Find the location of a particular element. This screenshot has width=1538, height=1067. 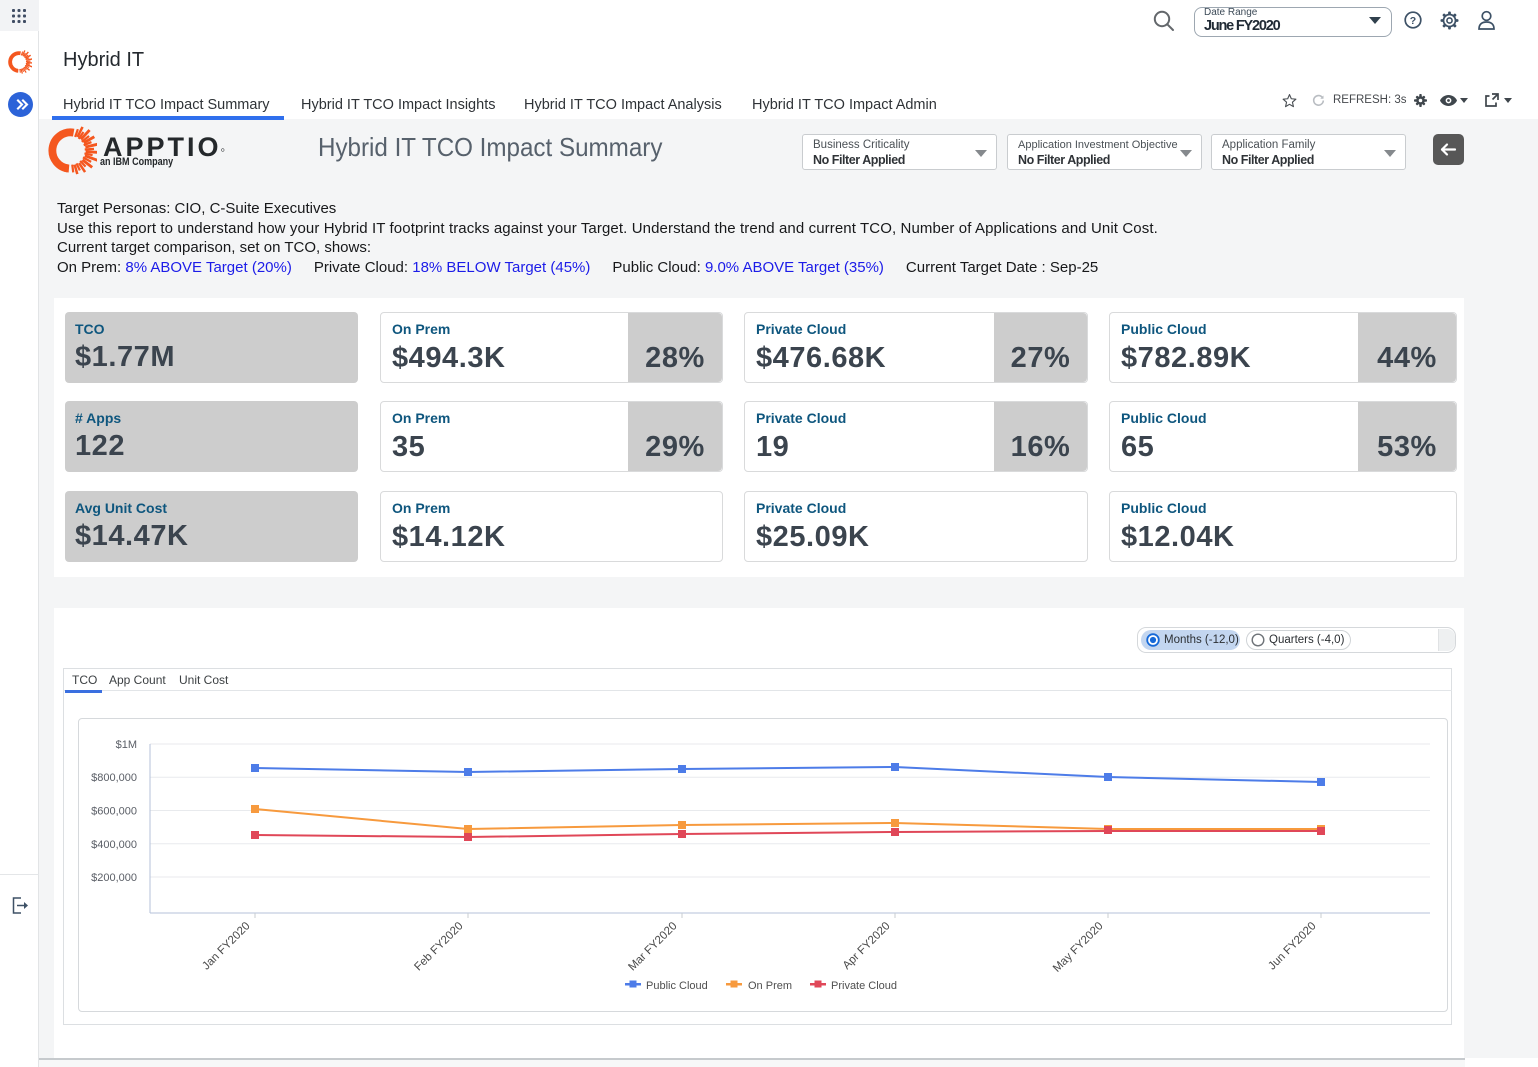

svg-text: Public Cloud is located at coordinates (677, 986).